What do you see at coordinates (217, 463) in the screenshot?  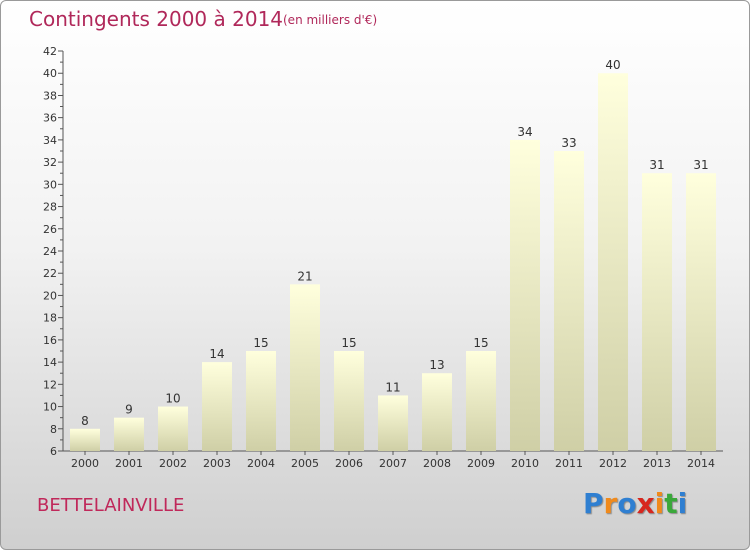 I see `x-tick-label: 2003` at bounding box center [217, 463].